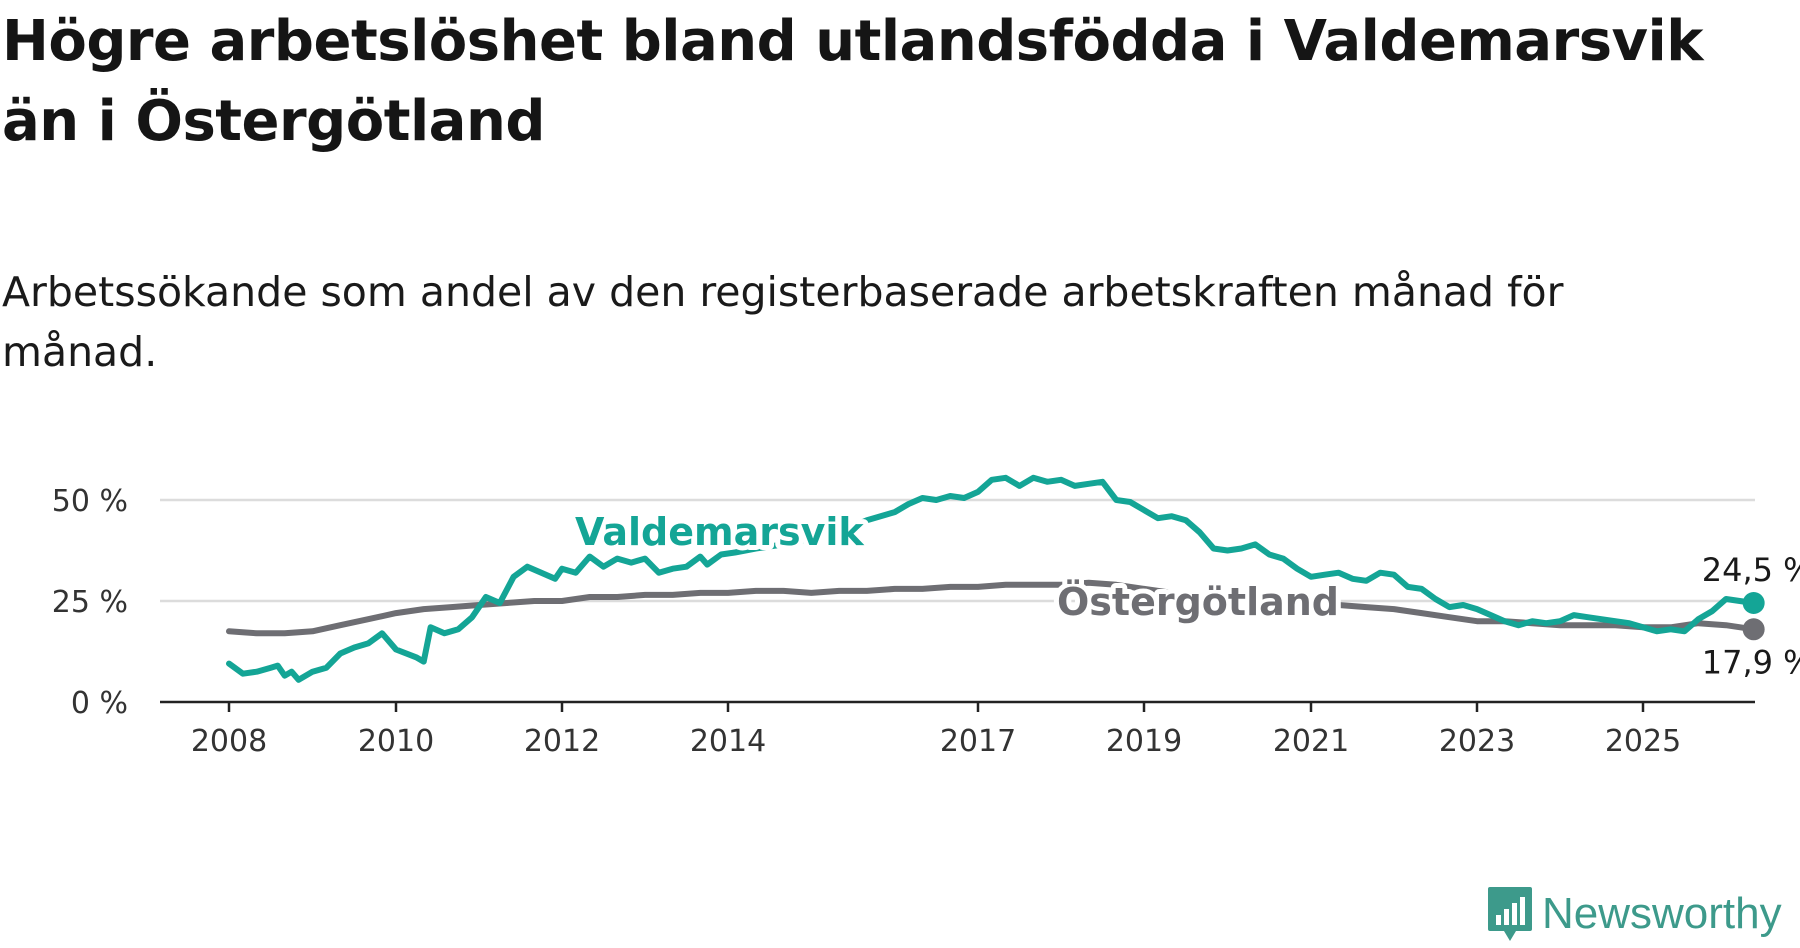 The height and width of the screenshot is (948, 1800). Describe the element at coordinates (1643, 741) in the screenshot. I see `x-tick-label: 2025` at that location.